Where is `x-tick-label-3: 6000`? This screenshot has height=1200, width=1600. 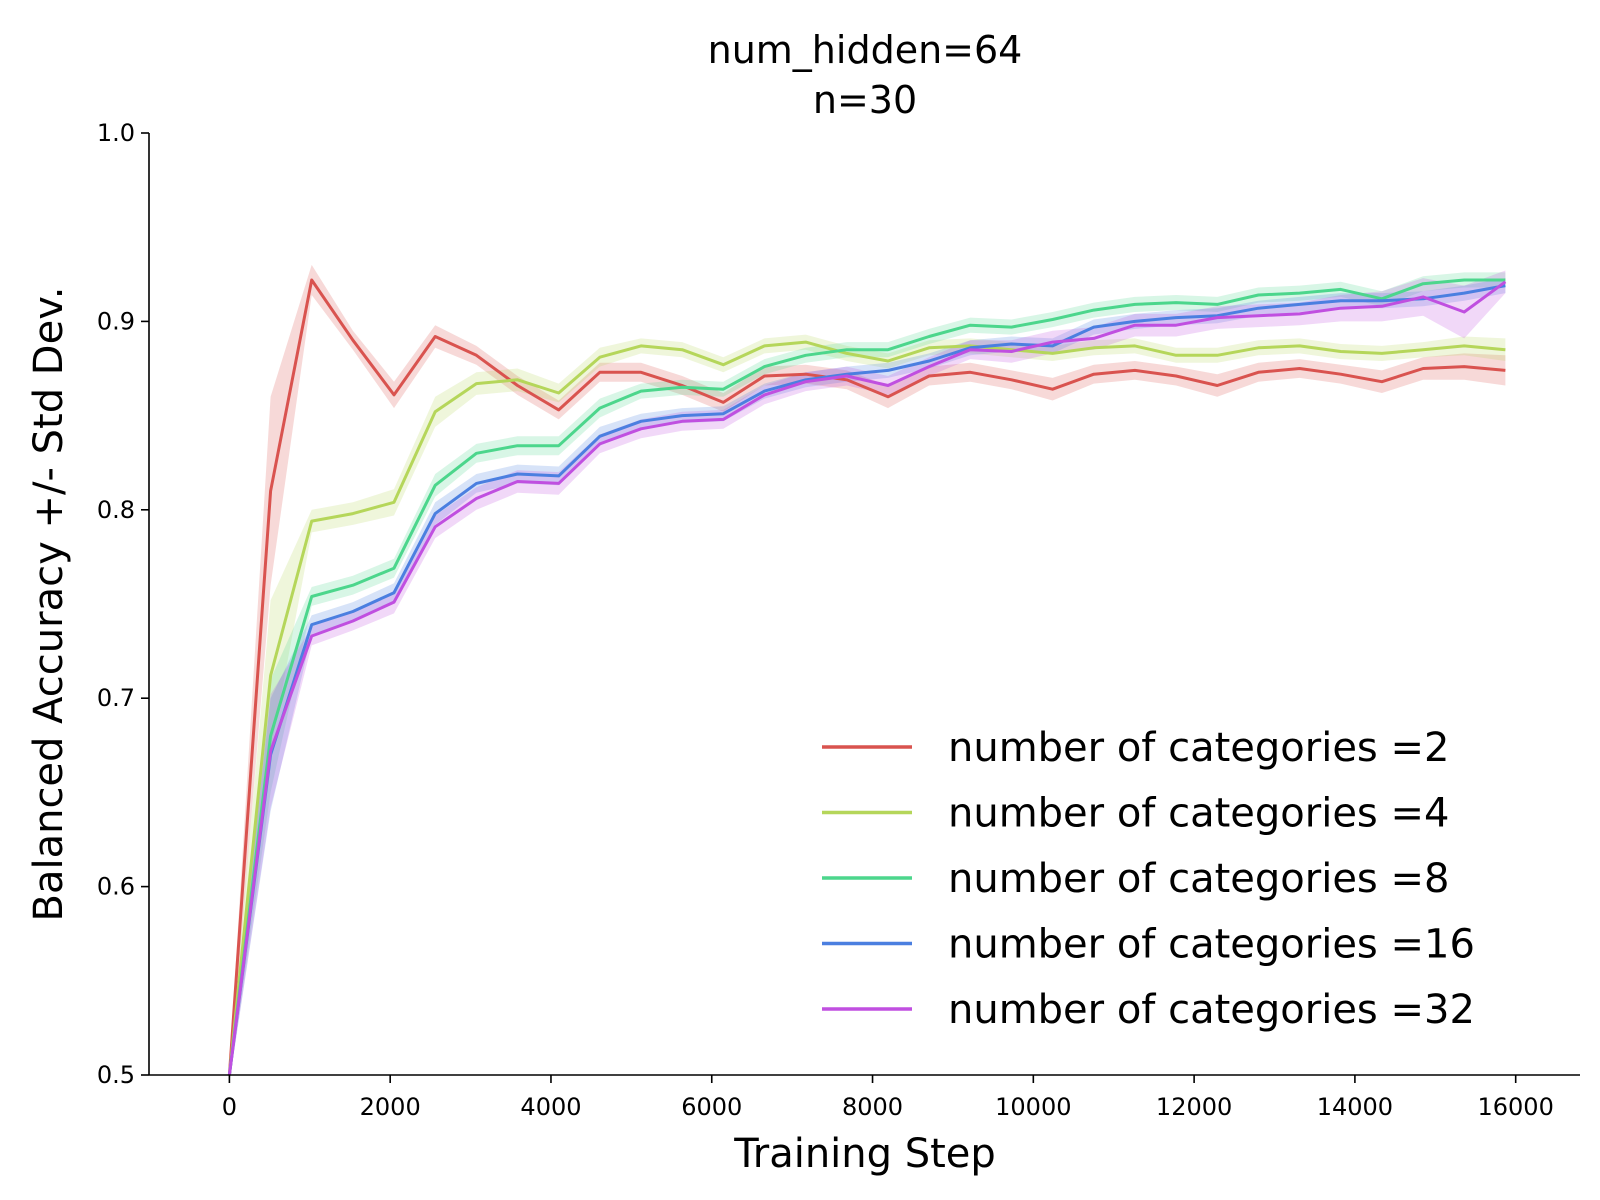 x-tick-label-3: 6000 is located at coordinates (711, 1107).